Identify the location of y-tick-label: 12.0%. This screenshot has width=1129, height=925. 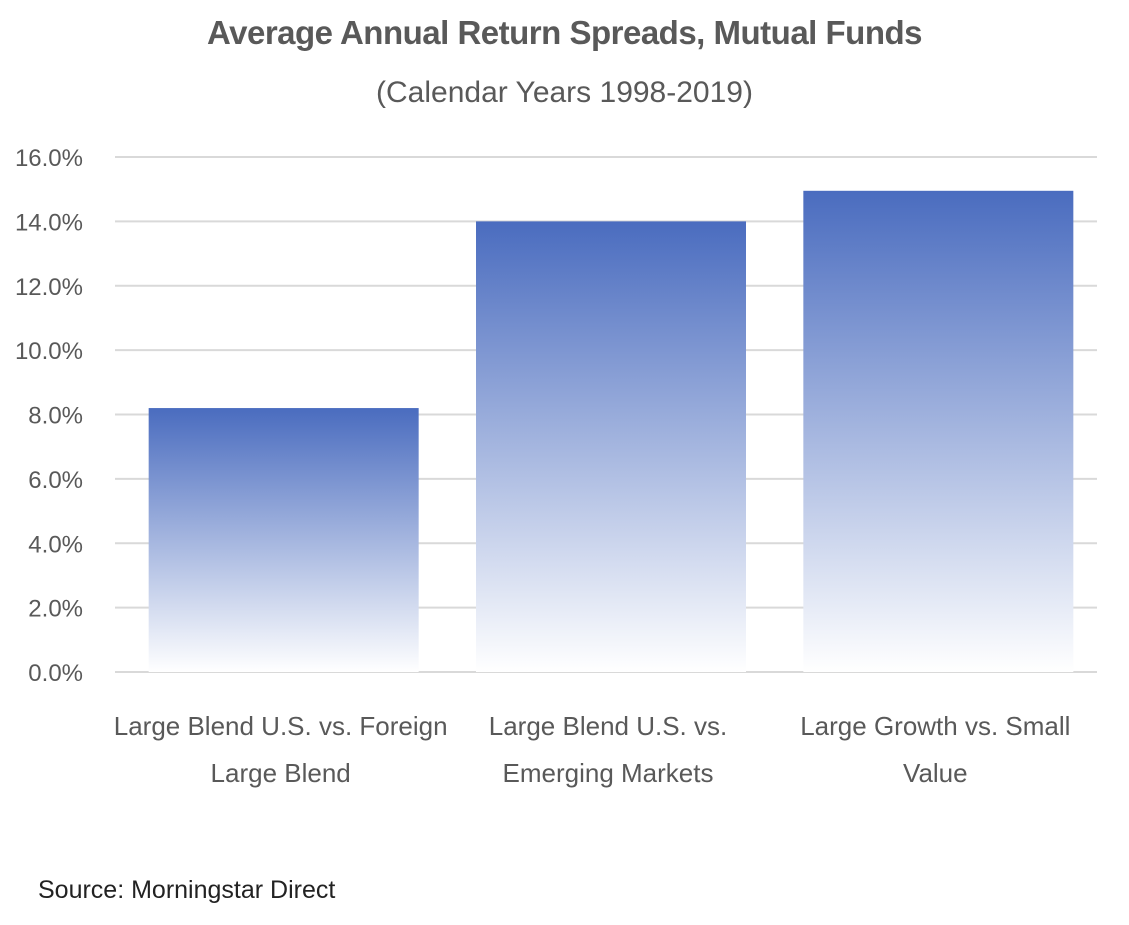
(49, 287).